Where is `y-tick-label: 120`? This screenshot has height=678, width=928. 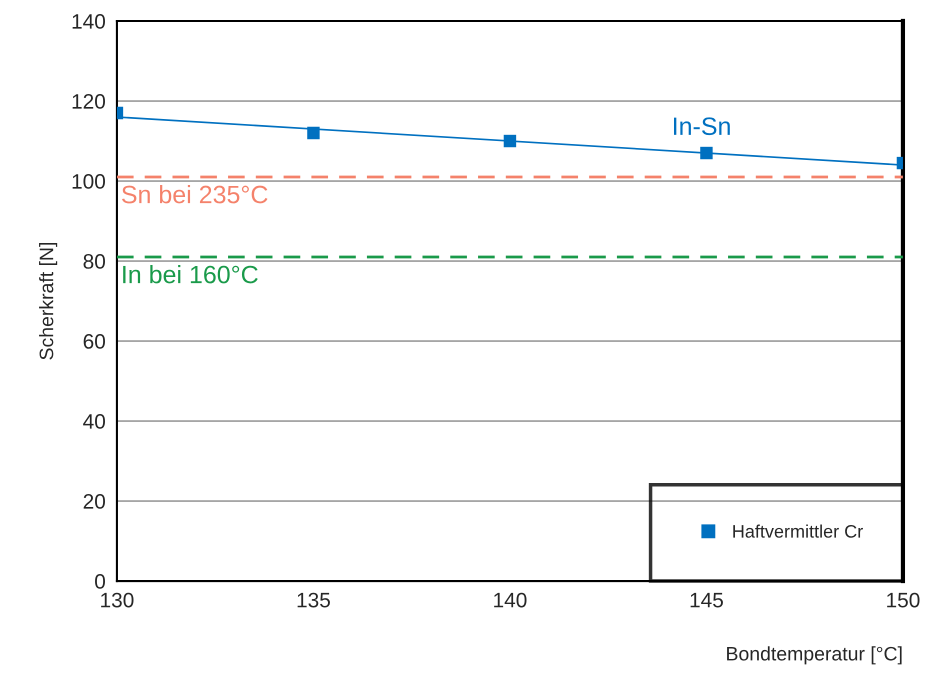
y-tick-label: 120 is located at coordinates (89, 101).